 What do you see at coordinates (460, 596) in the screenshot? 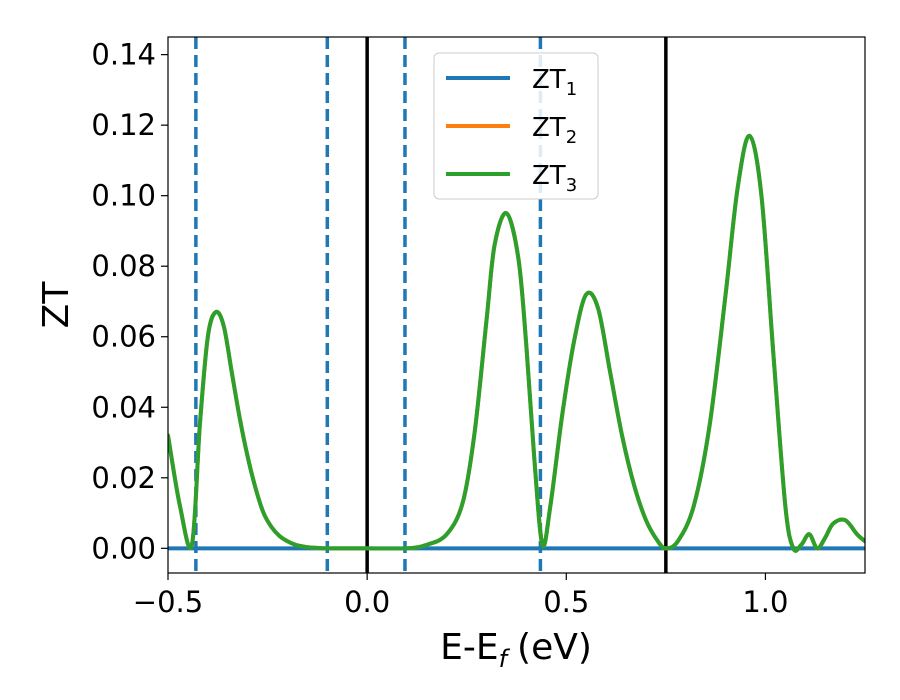
I see `x-axis-ticks: −0.5 0.0 0.5 1.0` at bounding box center [460, 596].